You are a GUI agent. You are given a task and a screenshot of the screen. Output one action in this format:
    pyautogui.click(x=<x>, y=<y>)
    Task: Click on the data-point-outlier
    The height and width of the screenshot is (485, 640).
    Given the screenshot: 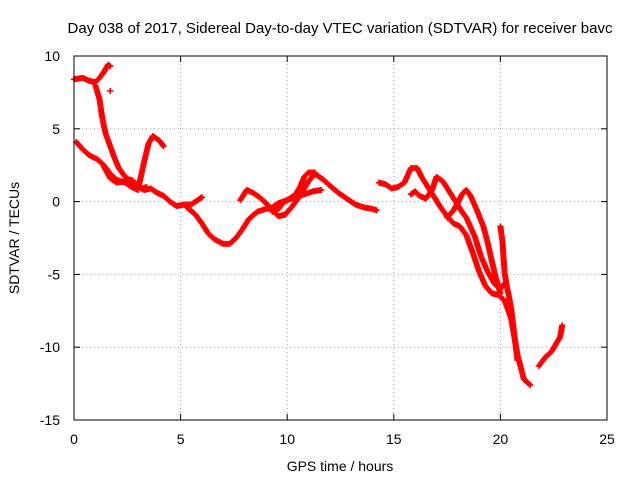 What is the action you would take?
    pyautogui.click(x=110, y=90)
    